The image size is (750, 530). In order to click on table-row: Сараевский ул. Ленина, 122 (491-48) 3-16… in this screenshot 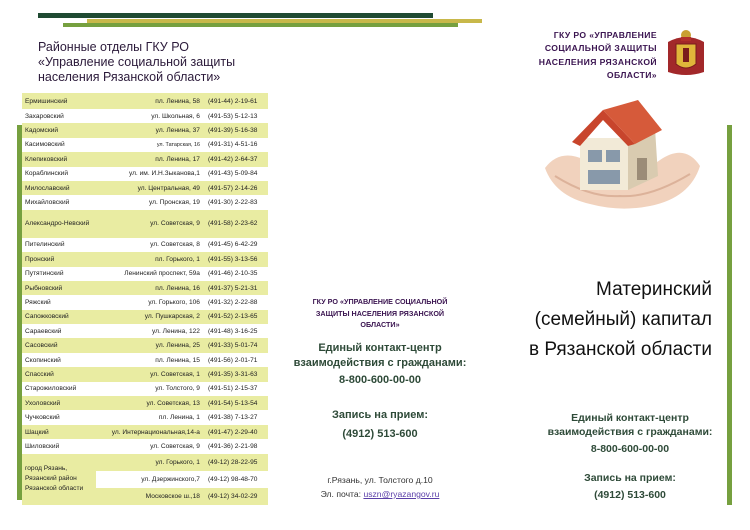, I will do `click(145, 331)`.